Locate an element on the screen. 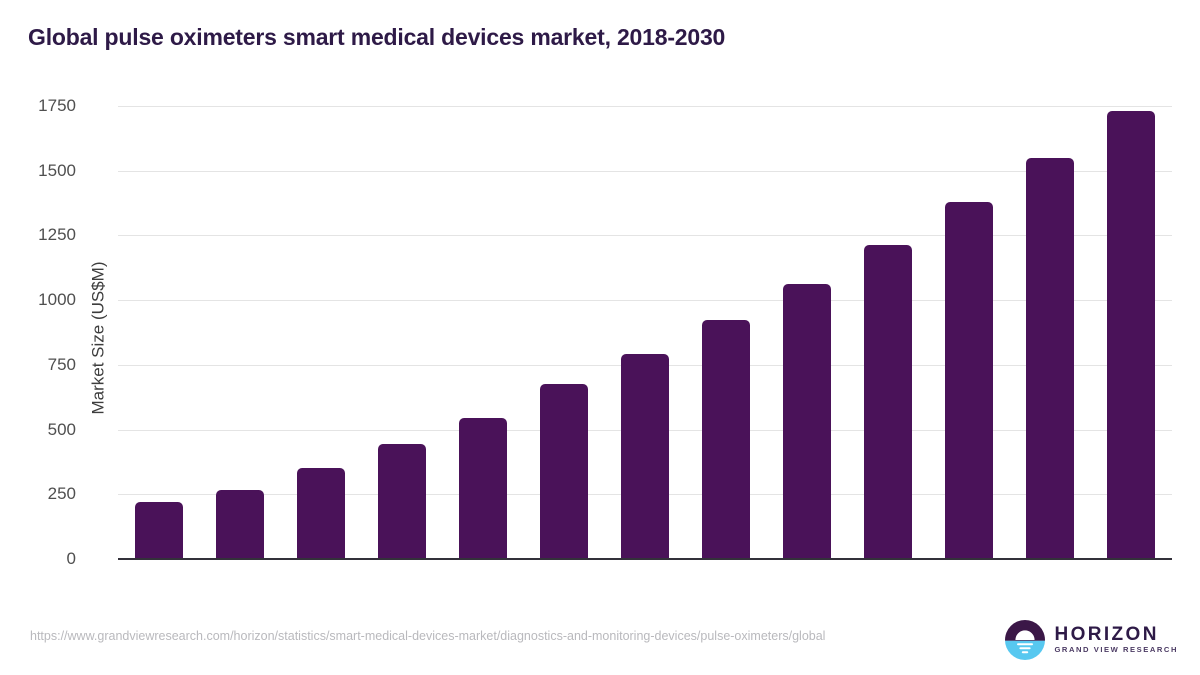  y-axis-tick-label: 1000 is located at coordinates (57, 300).